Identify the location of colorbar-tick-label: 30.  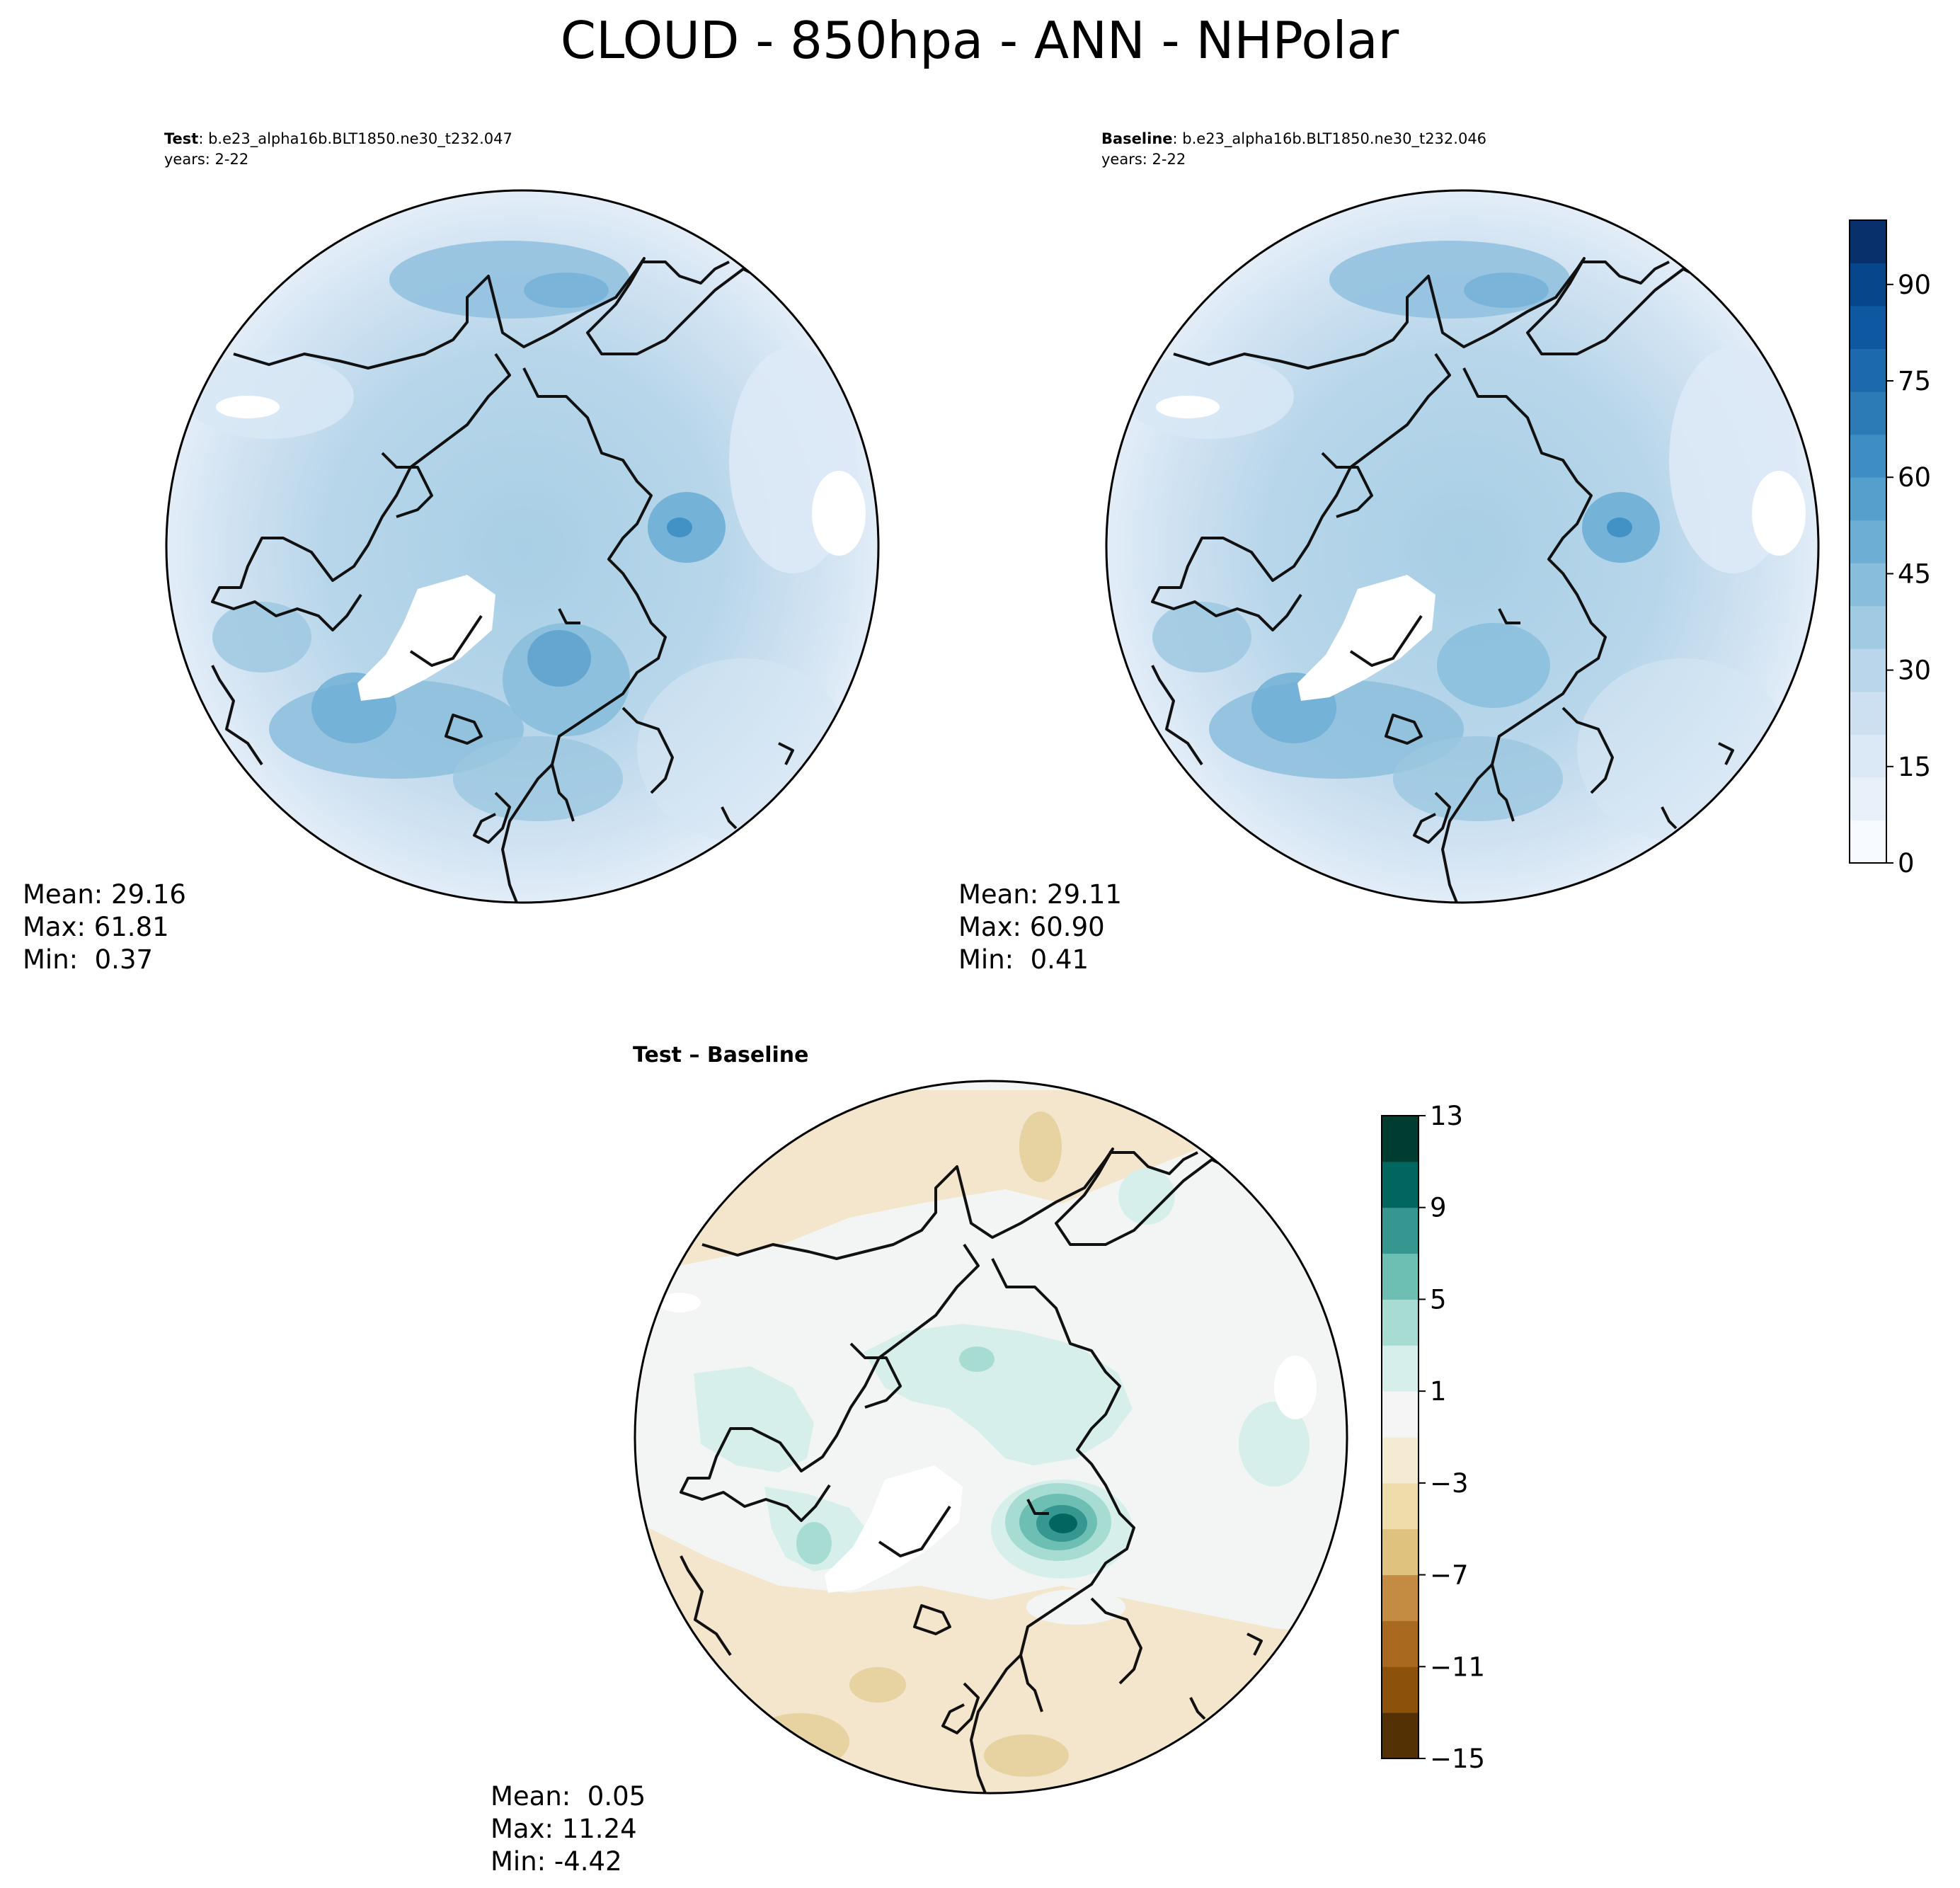
(1914, 671).